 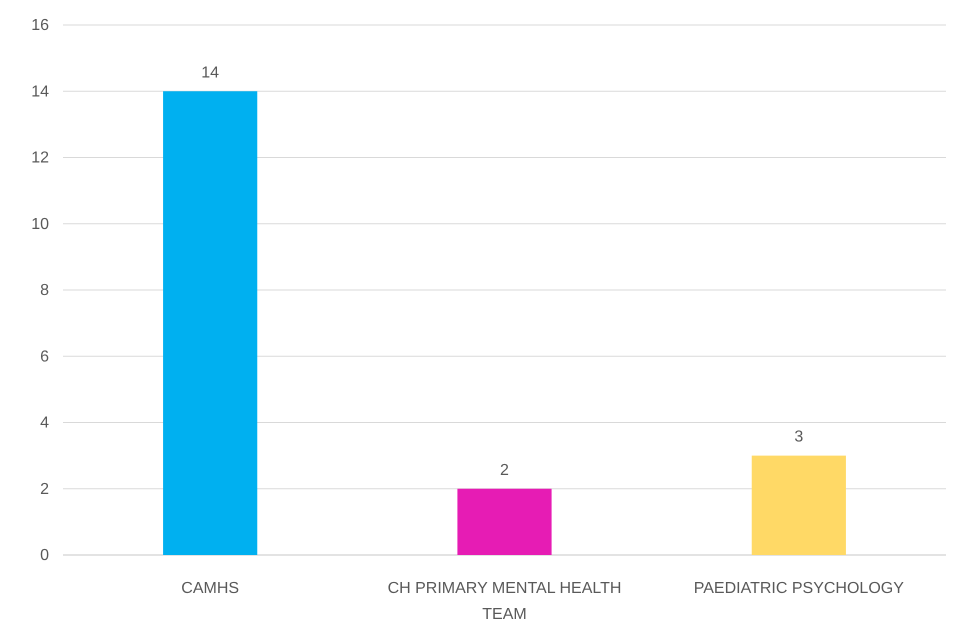 What do you see at coordinates (45, 357) in the screenshot?
I see `y-tick-label: 6` at bounding box center [45, 357].